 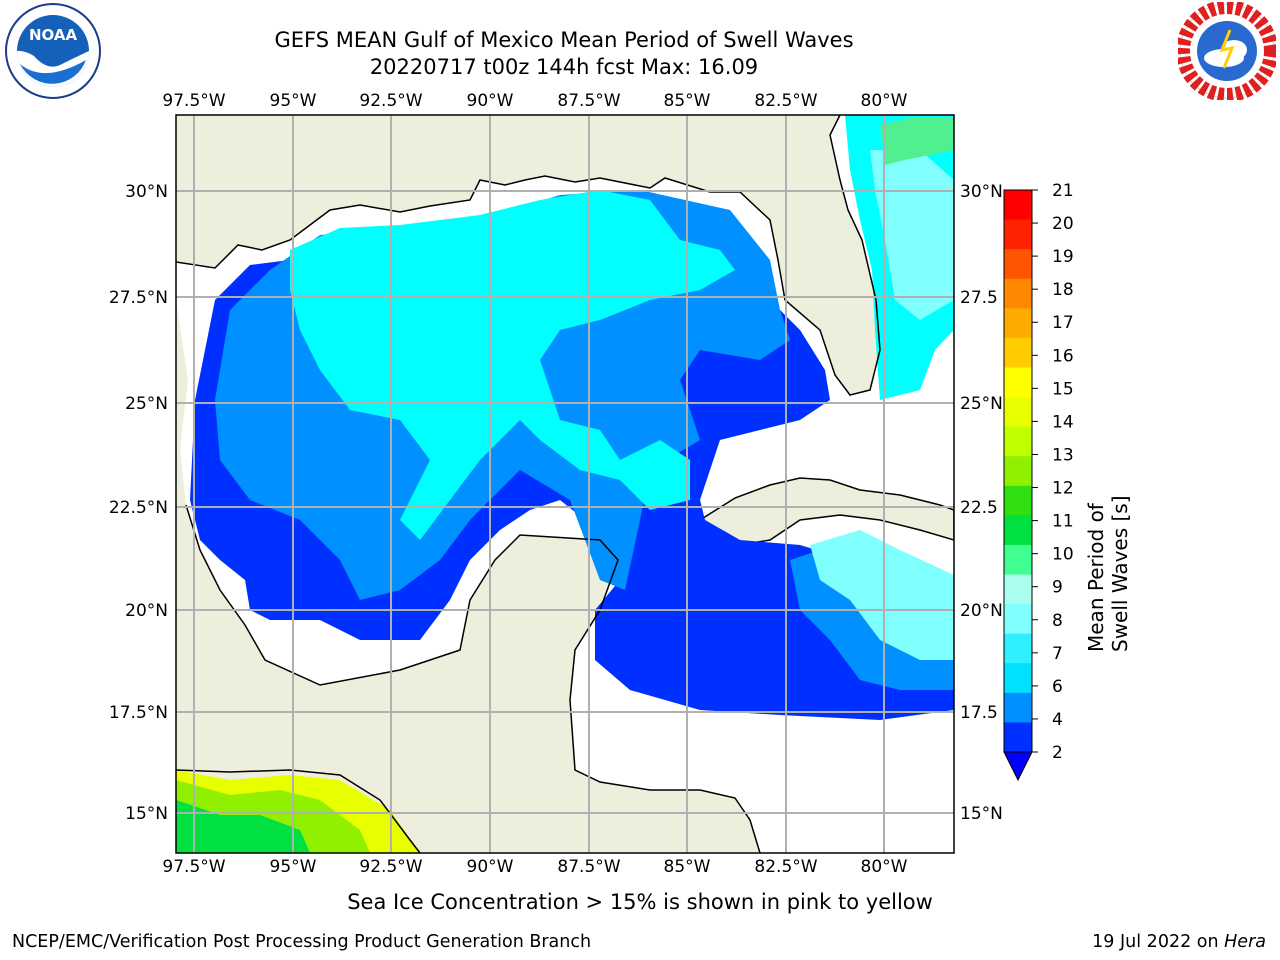 What do you see at coordinates (1063, 555) in the screenshot?
I see `colorbar-tick-label: 10` at bounding box center [1063, 555].